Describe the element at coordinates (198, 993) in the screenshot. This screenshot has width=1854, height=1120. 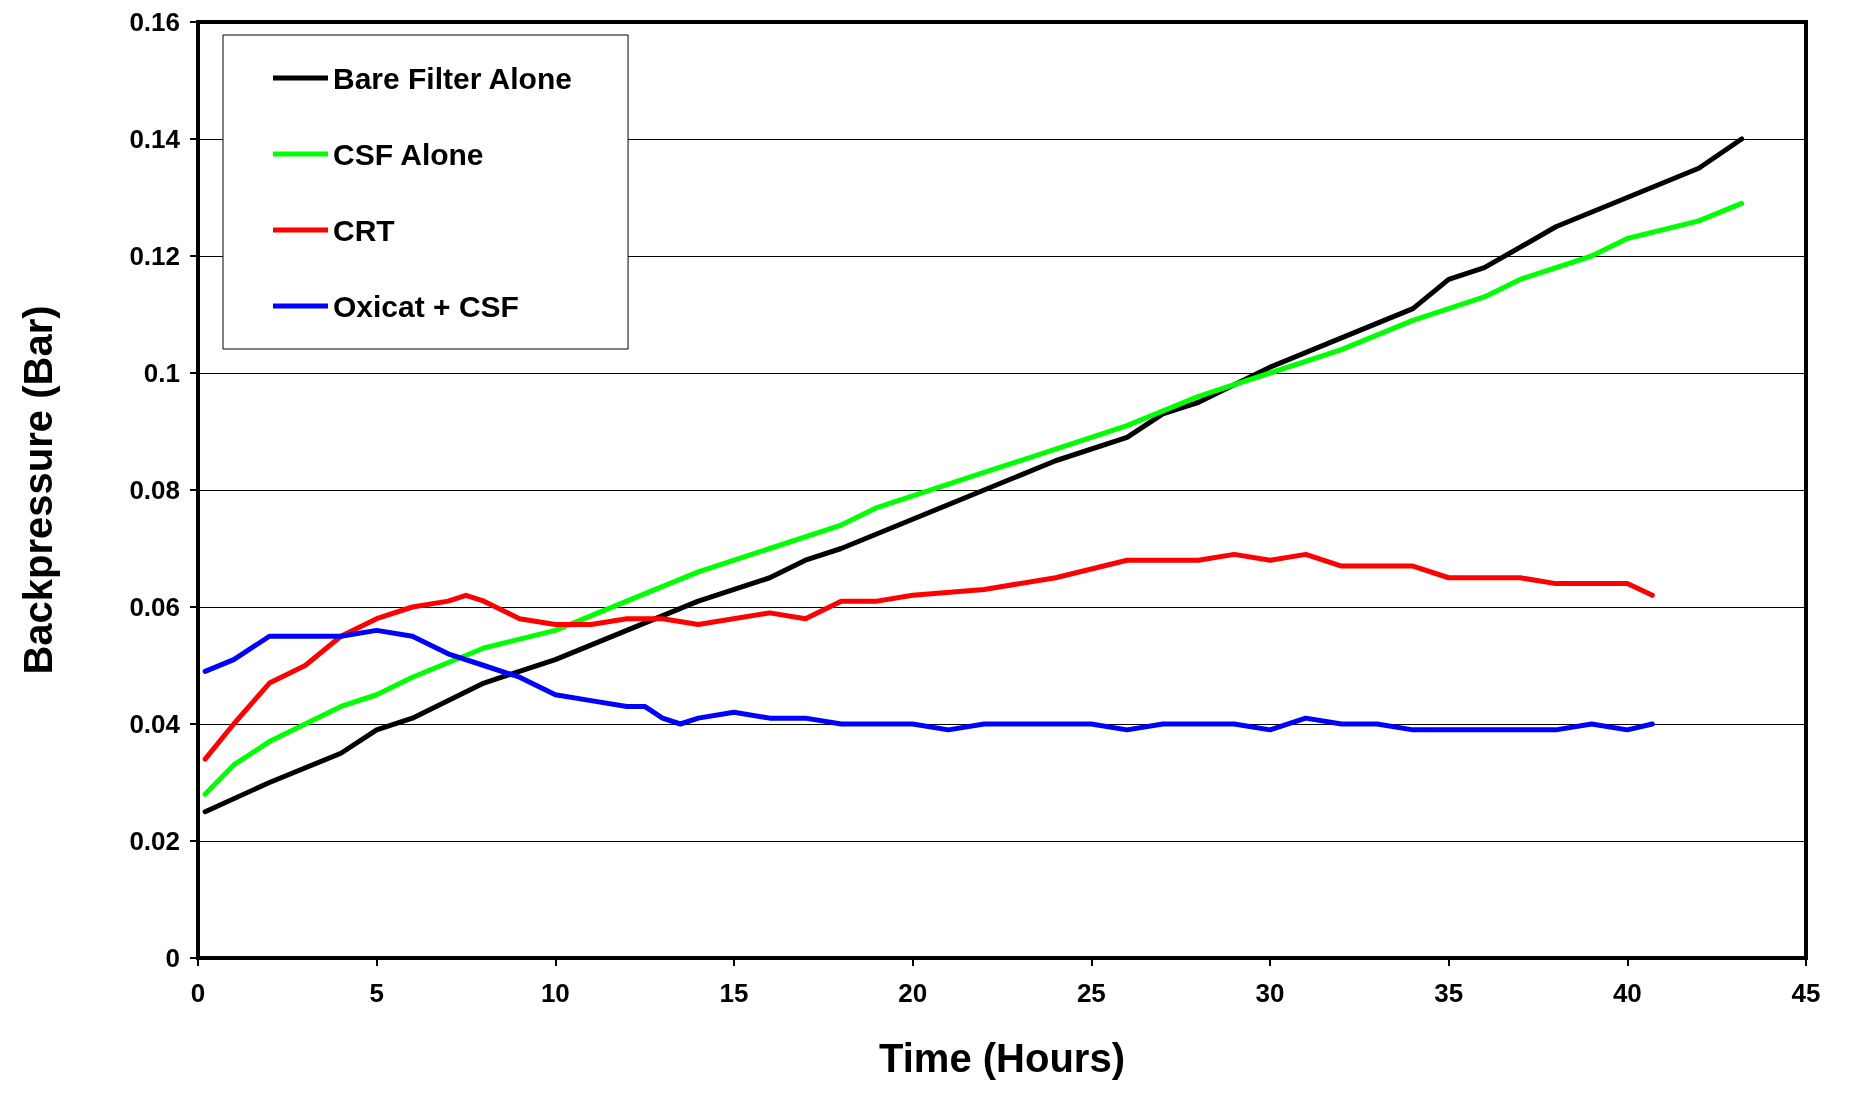
I see `x-tick-label: 0` at that location.